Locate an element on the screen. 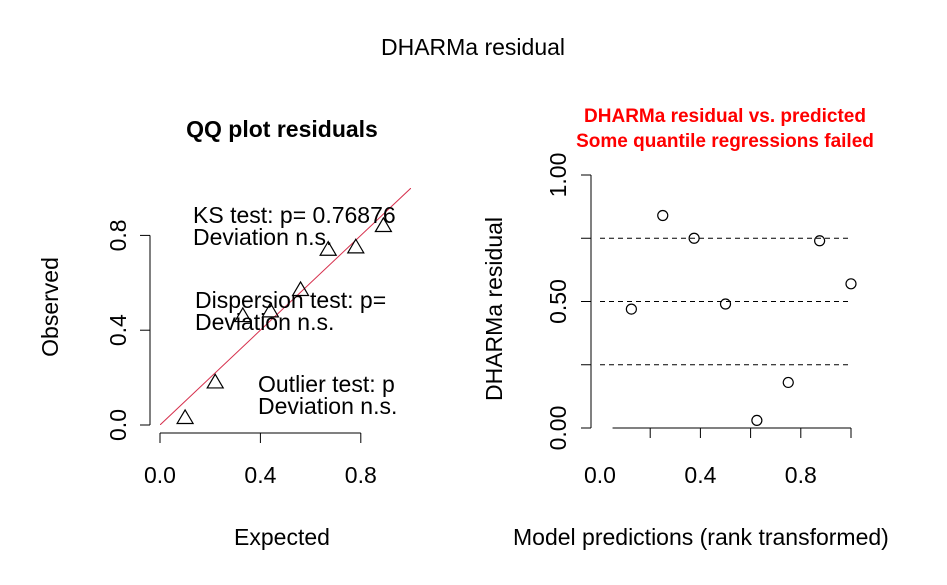 The width and height of the screenshot is (947, 585). qq-x-tick-label: 0.8 is located at coordinates (361, 475).